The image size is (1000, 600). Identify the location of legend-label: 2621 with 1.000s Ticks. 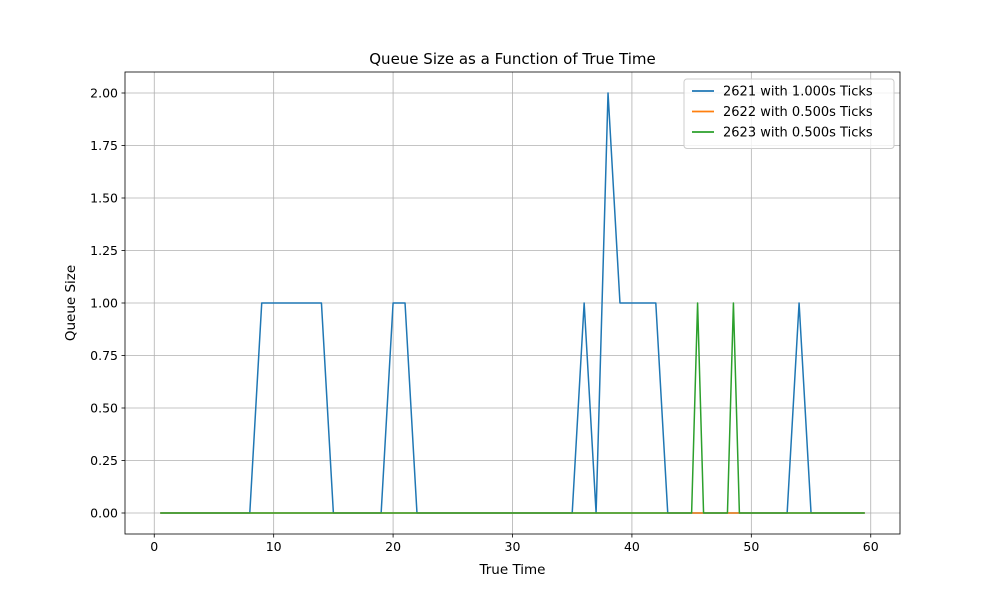
(798, 92).